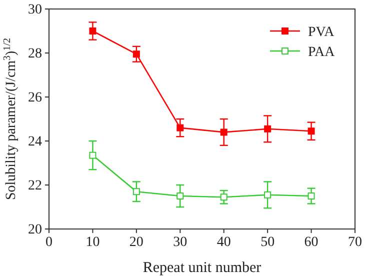 Image resolution: width=366 pixels, height=276 pixels. What do you see at coordinates (49, 242) in the screenshot?
I see `x-tick-label: 0` at bounding box center [49, 242].